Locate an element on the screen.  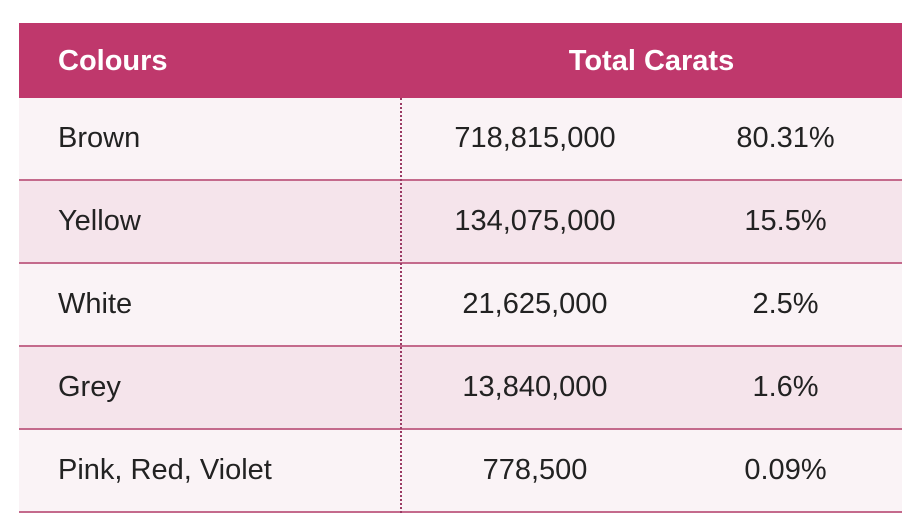
cell-colour: White is located at coordinates (95, 304).